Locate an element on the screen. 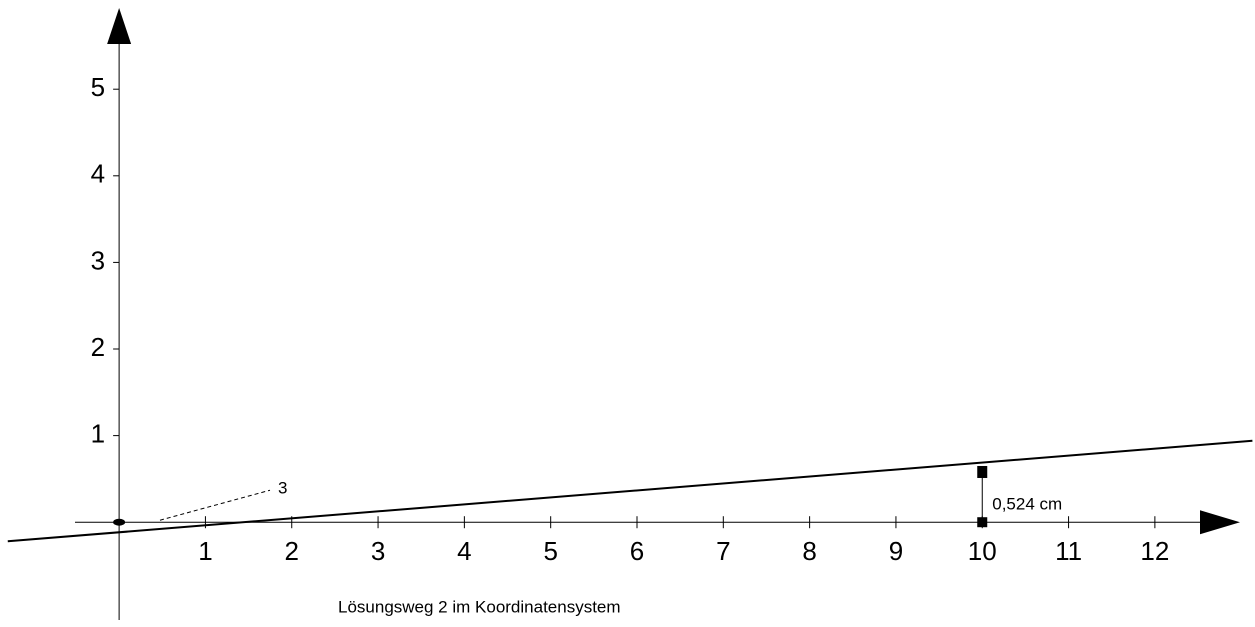 The image size is (1255, 627). x-tick-label: 12 is located at coordinates (1154, 551).